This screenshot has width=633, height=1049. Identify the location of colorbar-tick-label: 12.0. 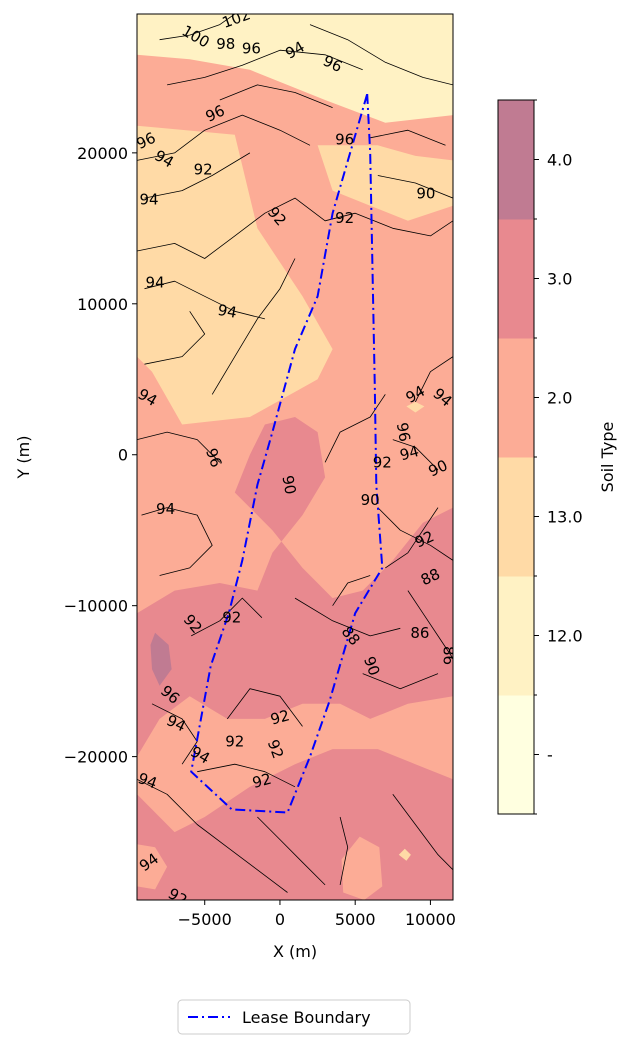
(565, 636).